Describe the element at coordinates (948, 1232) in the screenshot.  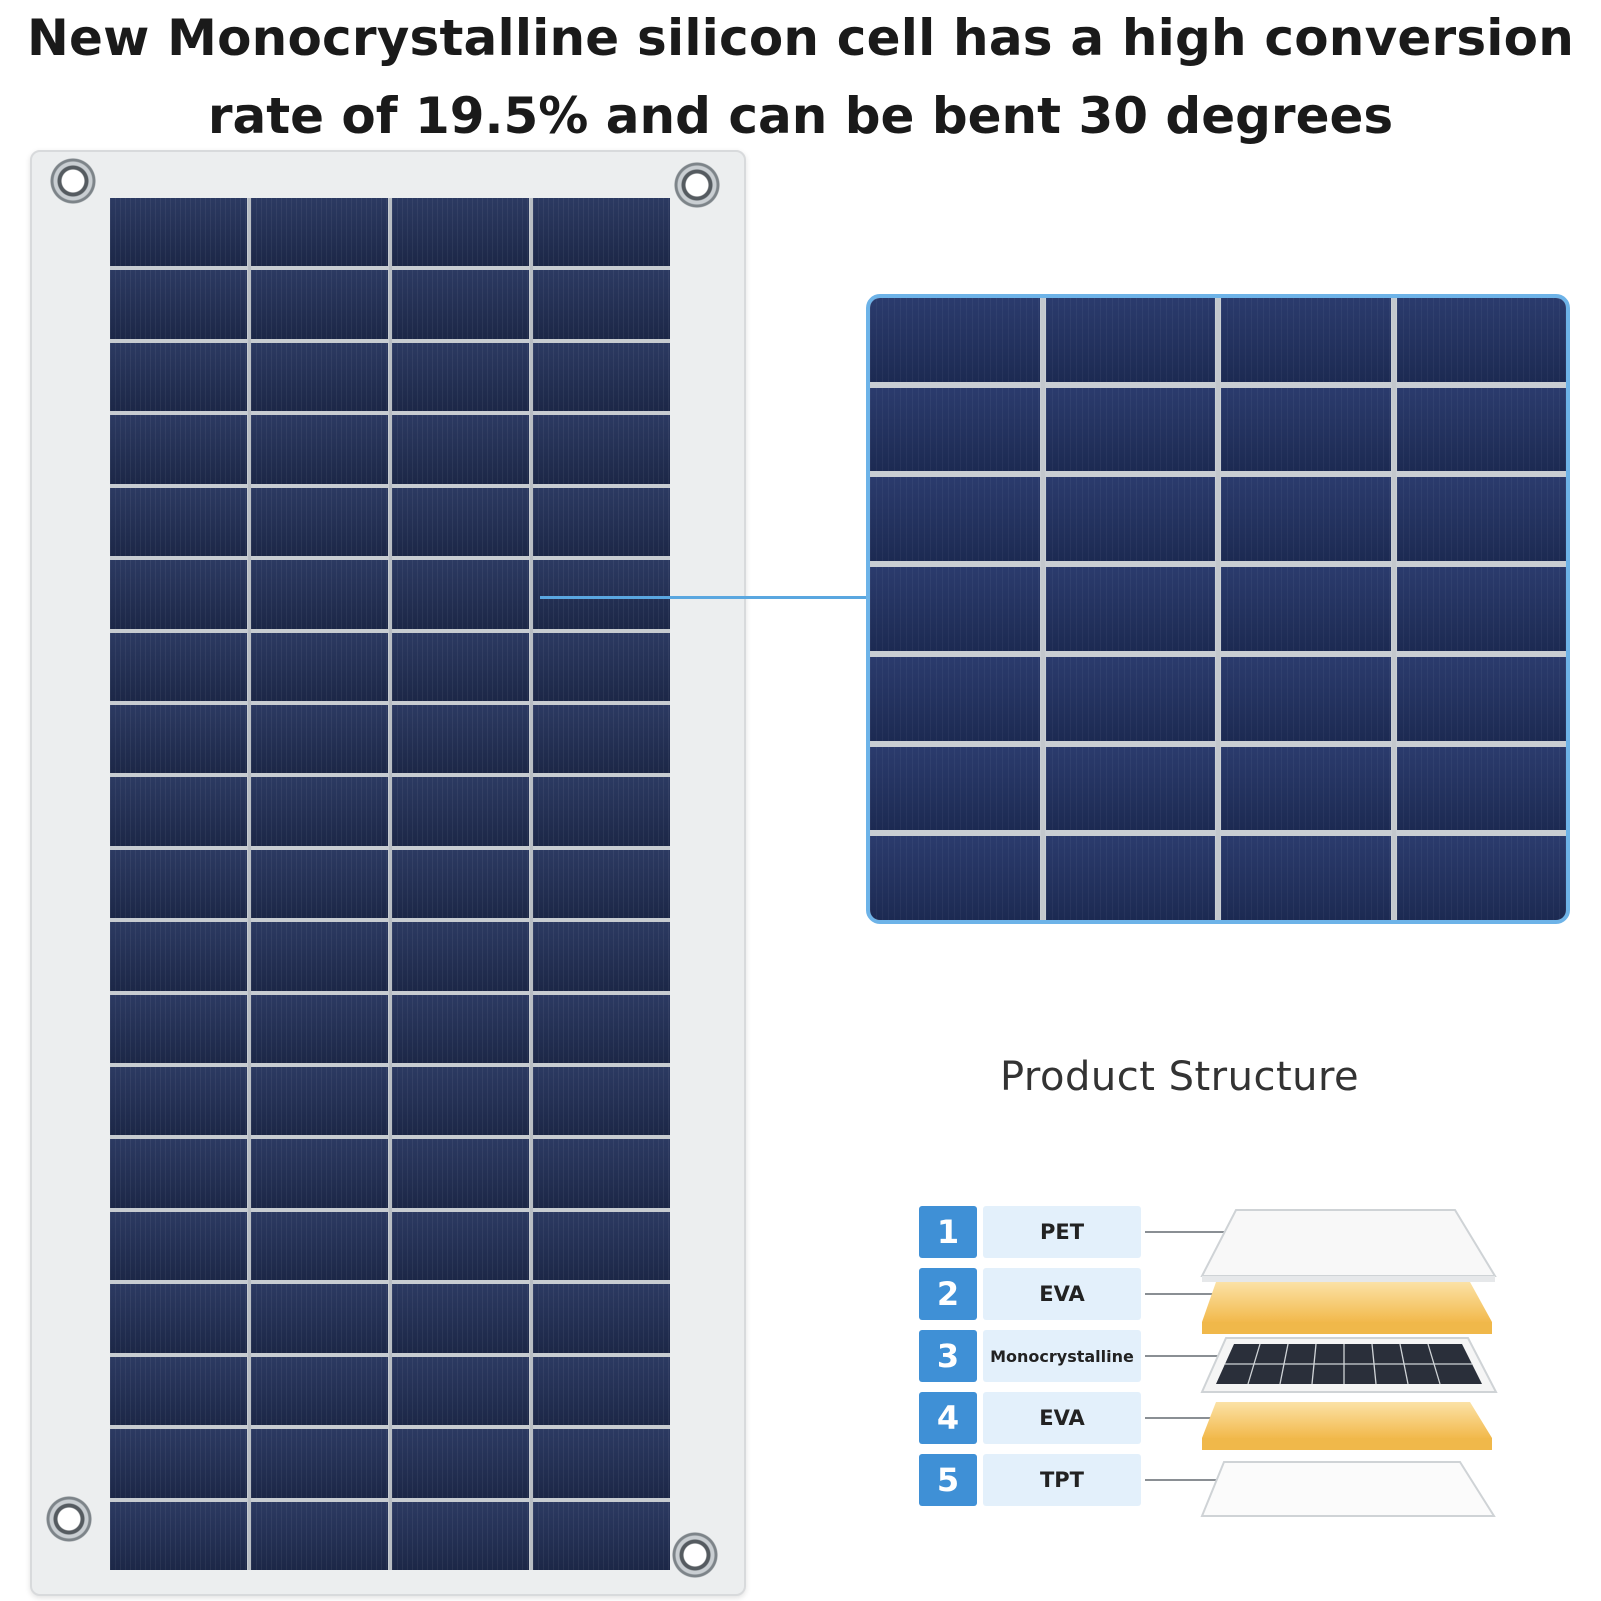
I see `layer-number: 1` at that location.